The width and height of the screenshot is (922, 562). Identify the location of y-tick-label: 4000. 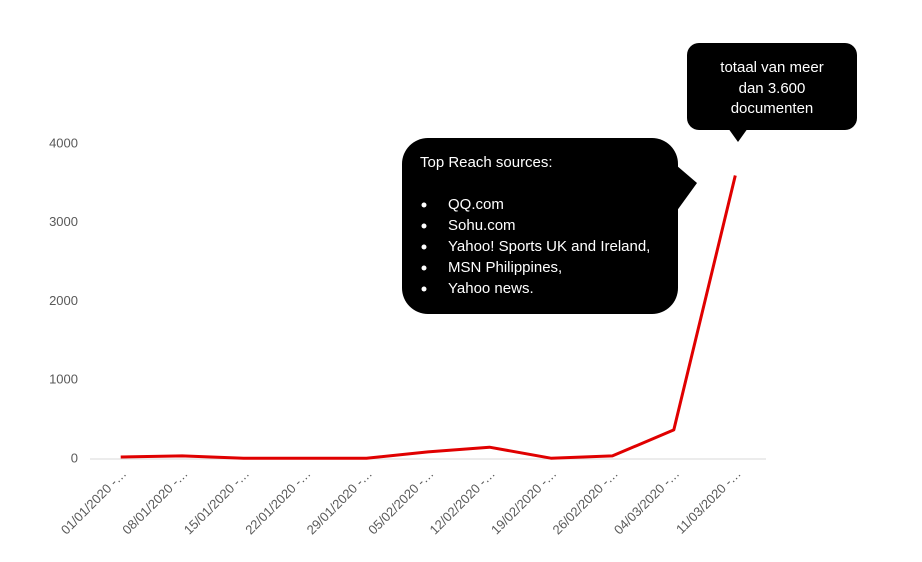
(63, 142).